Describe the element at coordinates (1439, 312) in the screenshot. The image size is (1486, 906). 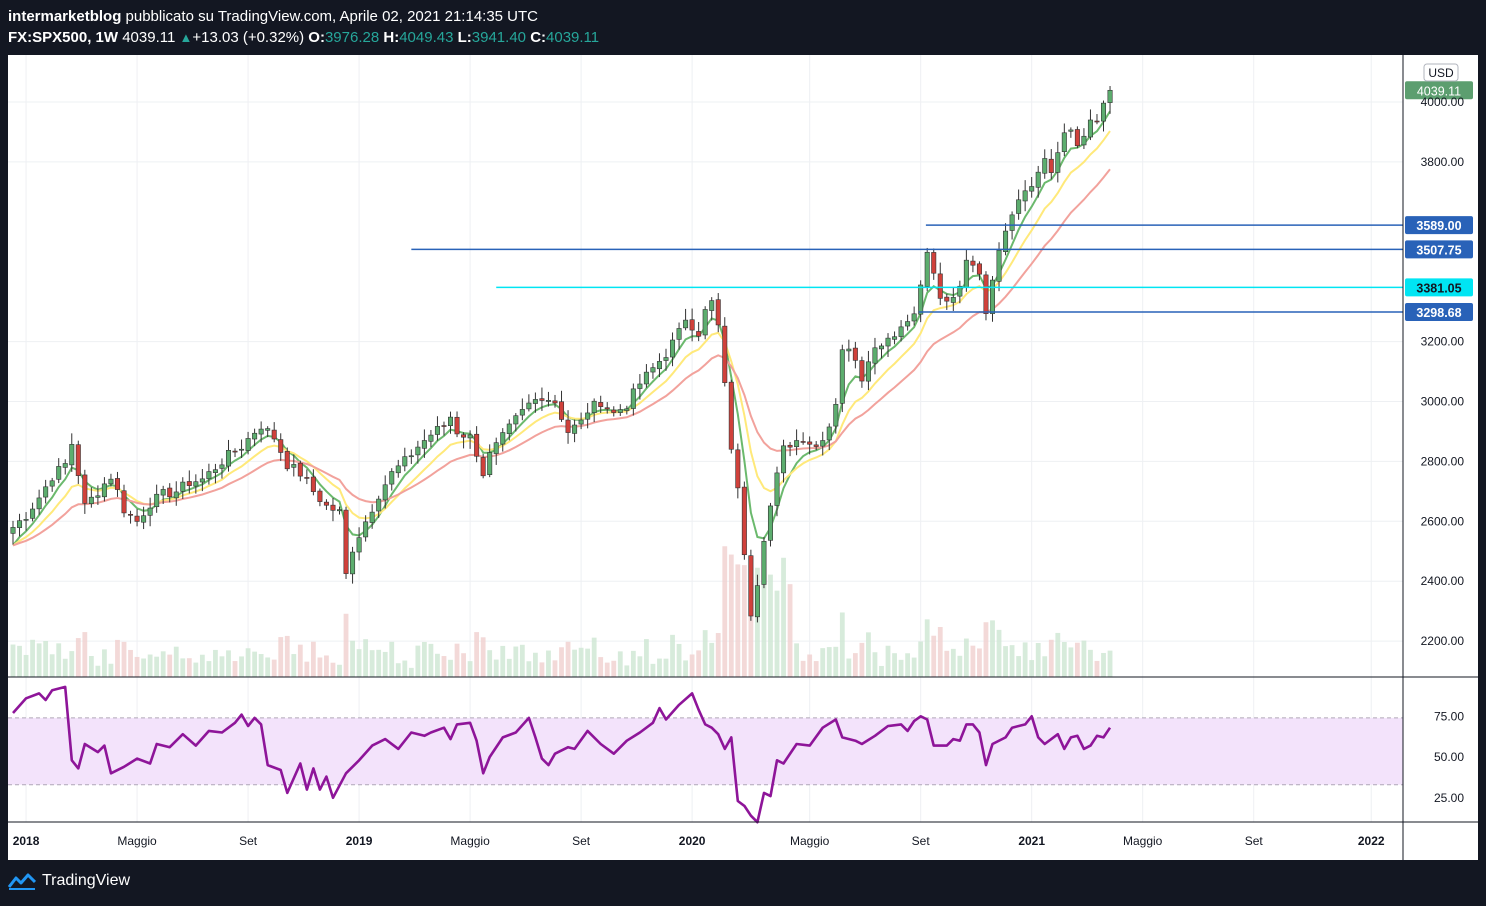
I see `price-tag` at that location.